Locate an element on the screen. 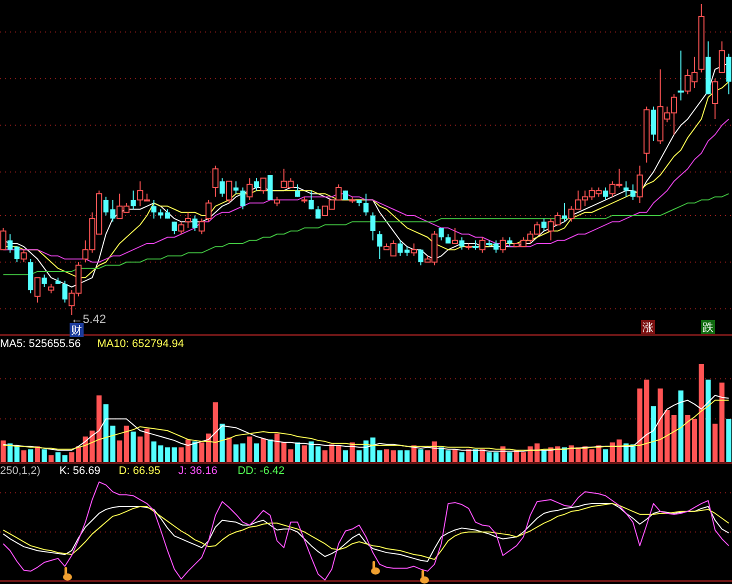 Image resolution: width=732 pixels, height=584 pixels. text: 财 is located at coordinates (76, 330).